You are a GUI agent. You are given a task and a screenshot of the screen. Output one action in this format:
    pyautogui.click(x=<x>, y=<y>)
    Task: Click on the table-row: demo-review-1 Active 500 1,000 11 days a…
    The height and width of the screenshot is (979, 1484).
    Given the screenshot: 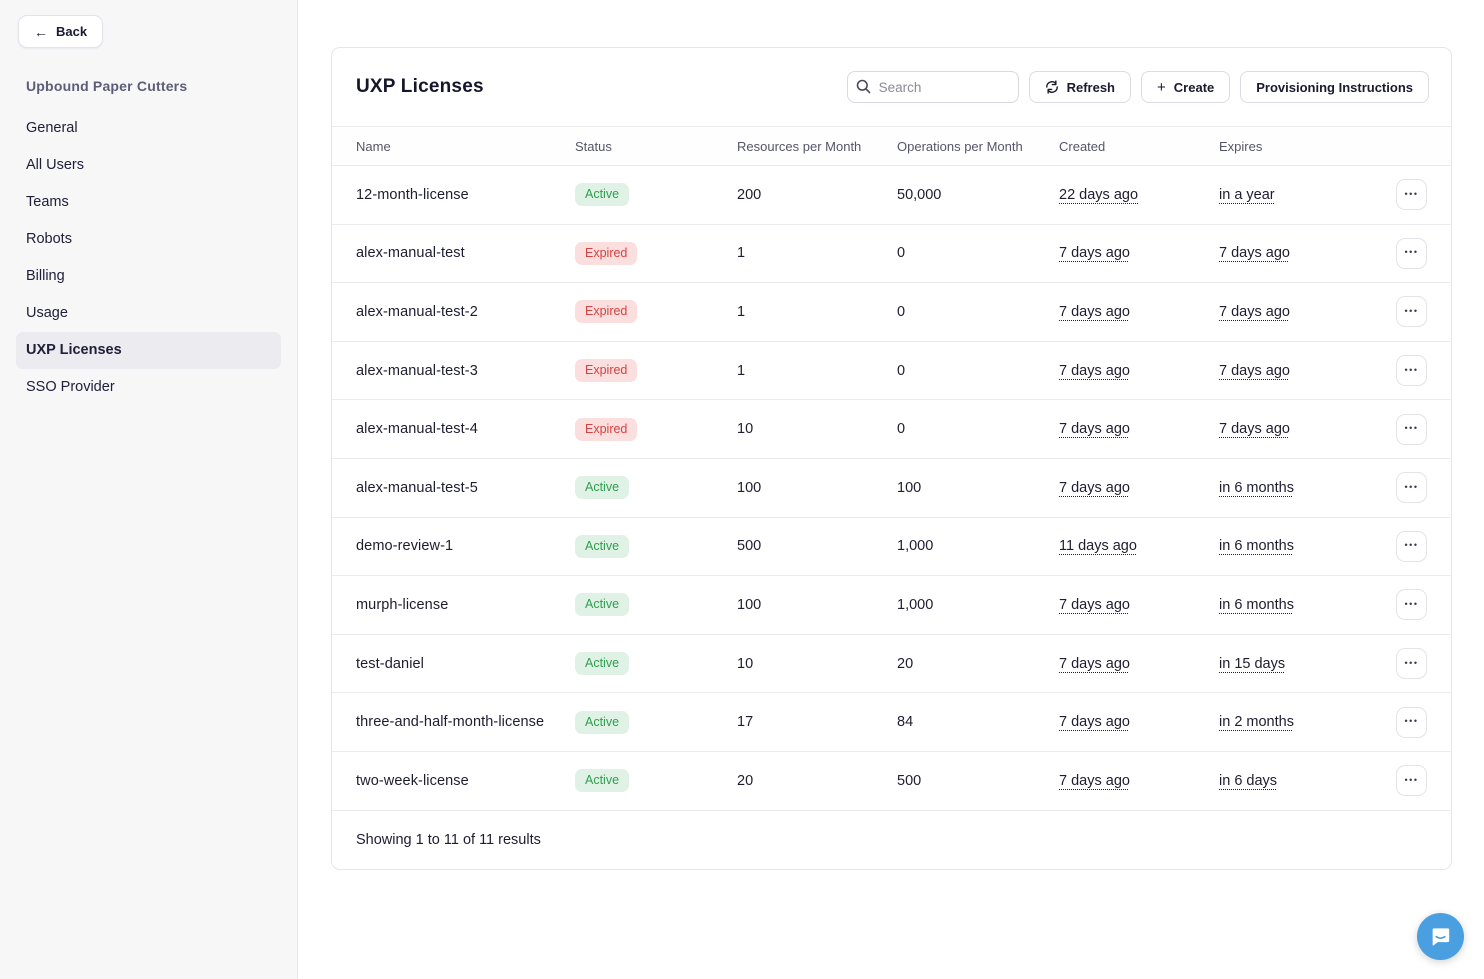 What is the action you would take?
    pyautogui.click(x=891, y=547)
    